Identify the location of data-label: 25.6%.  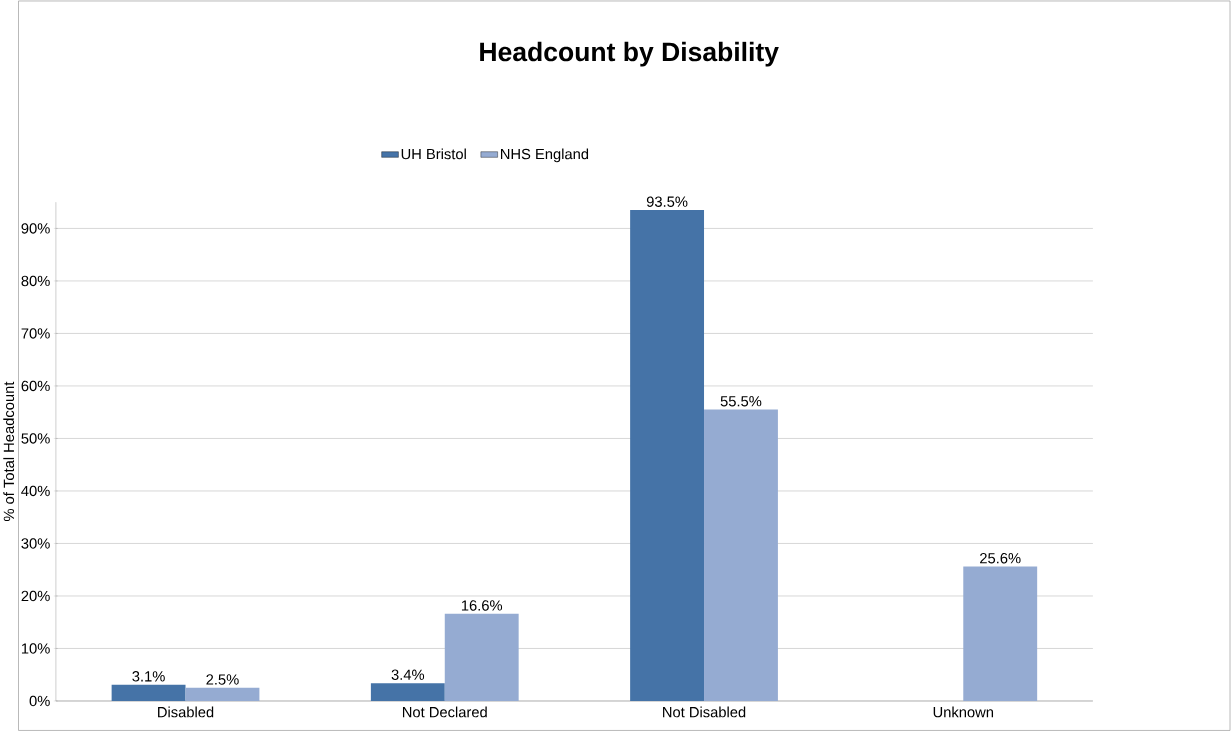
(1000, 558).